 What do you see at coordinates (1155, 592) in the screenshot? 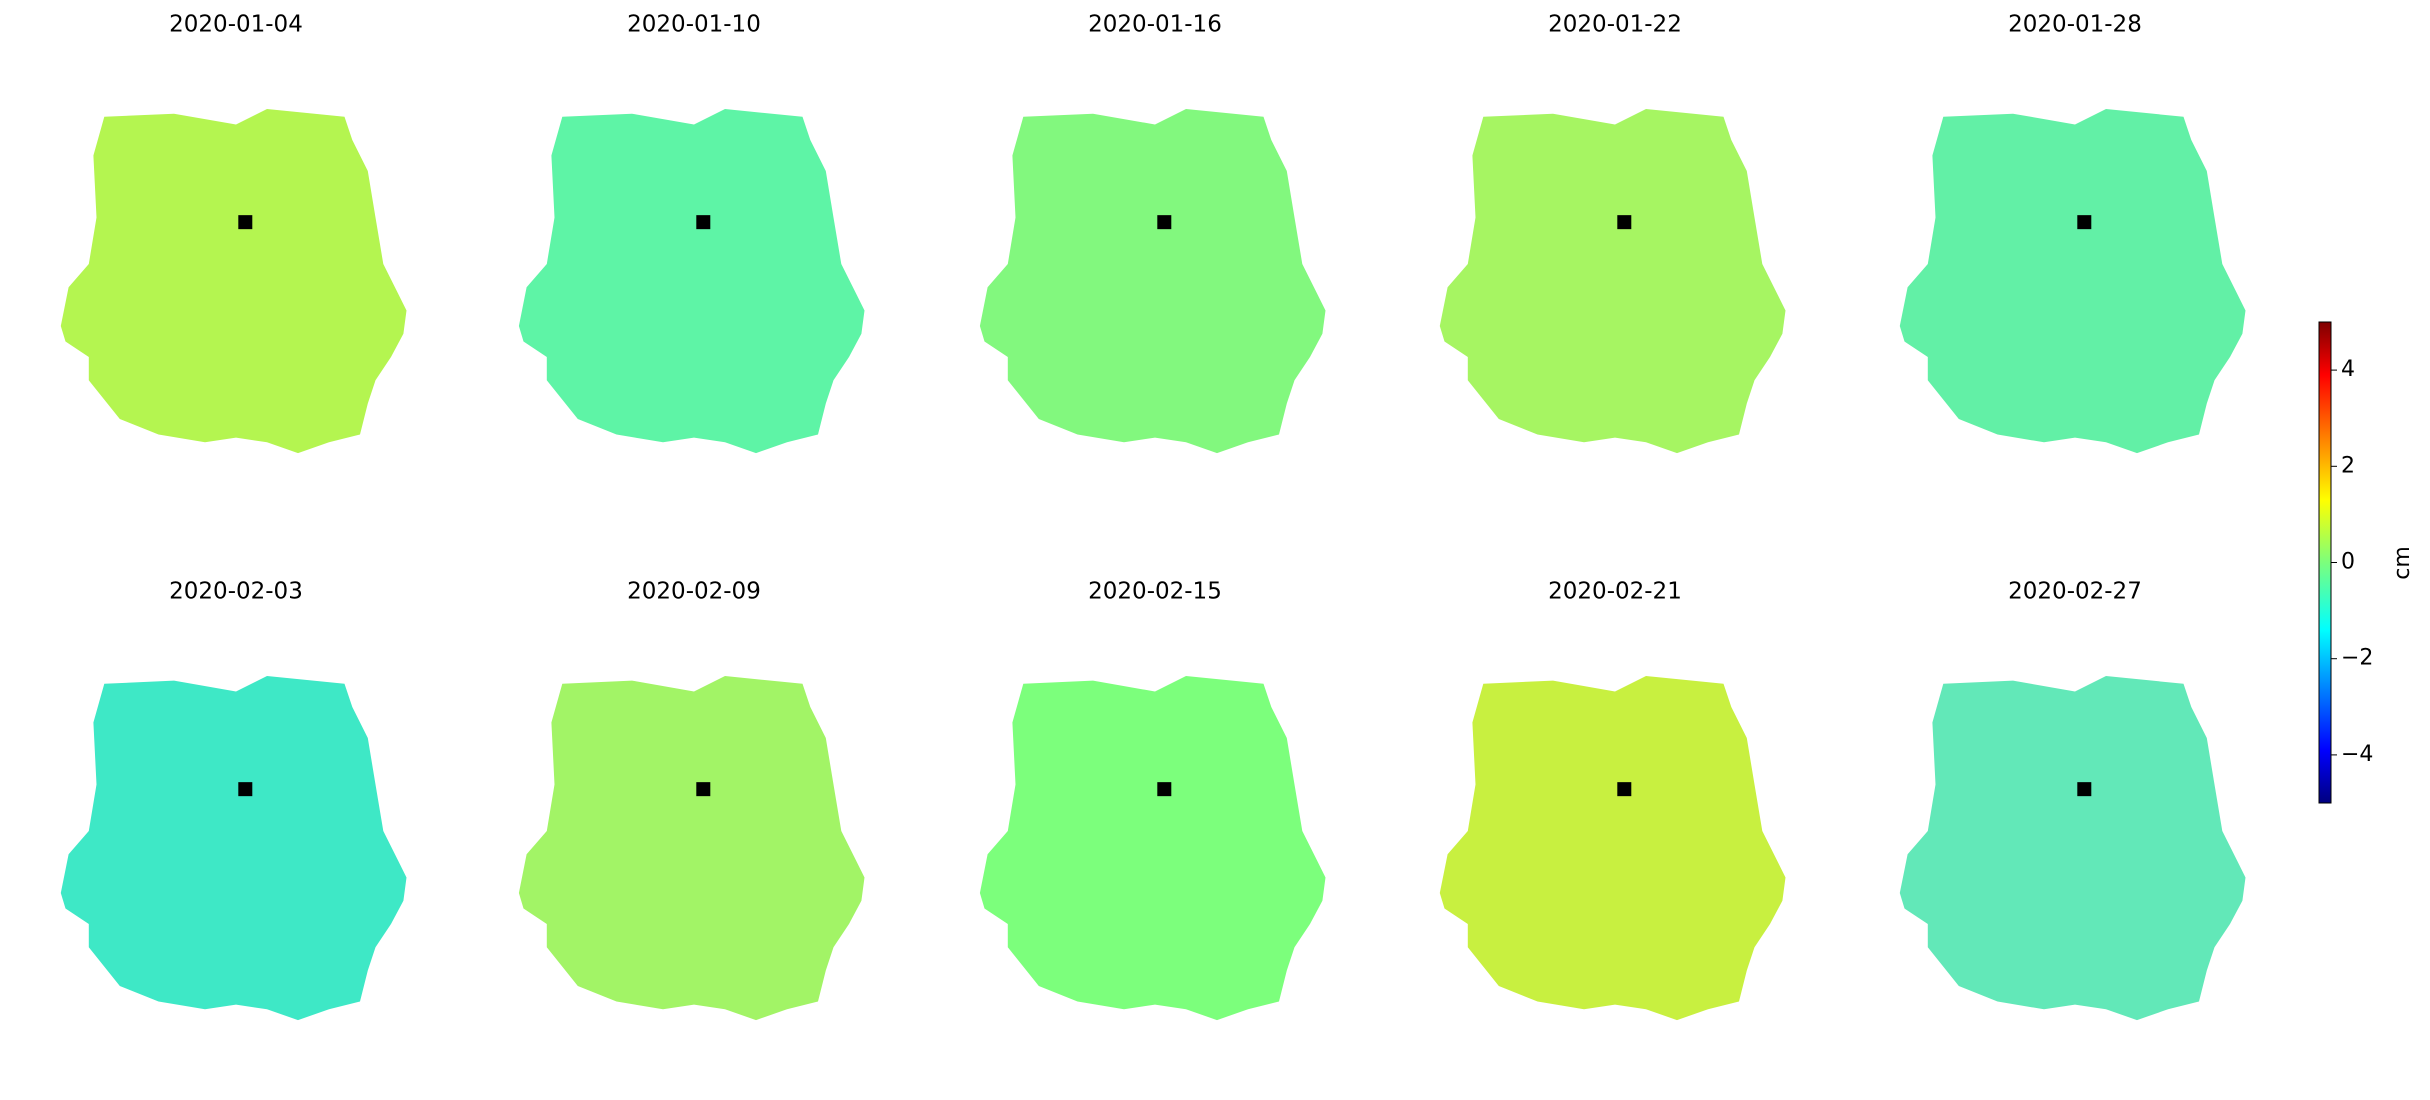
I see `panel-title: 2020-02-15` at bounding box center [1155, 592].